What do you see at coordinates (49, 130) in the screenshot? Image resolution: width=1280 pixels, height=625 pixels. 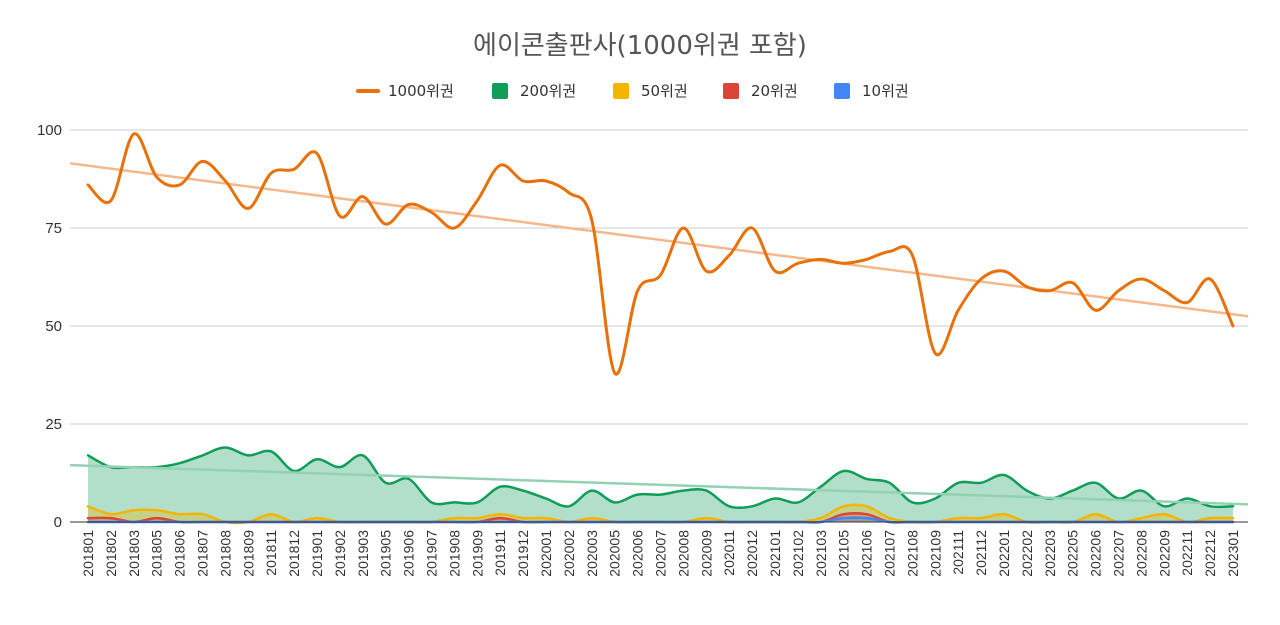 I see `y-tick-label: 100` at bounding box center [49, 130].